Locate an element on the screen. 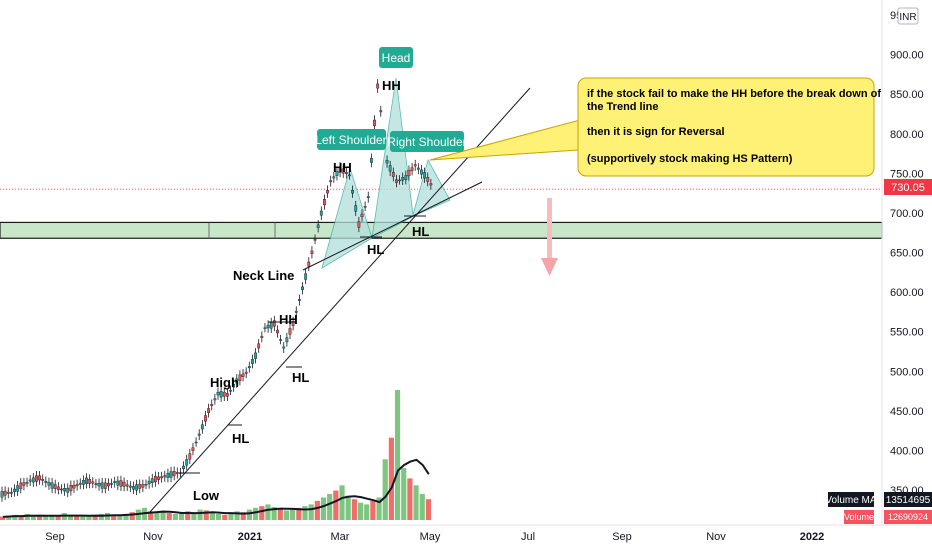  volume-value-badge is located at coordinates (908, 517).